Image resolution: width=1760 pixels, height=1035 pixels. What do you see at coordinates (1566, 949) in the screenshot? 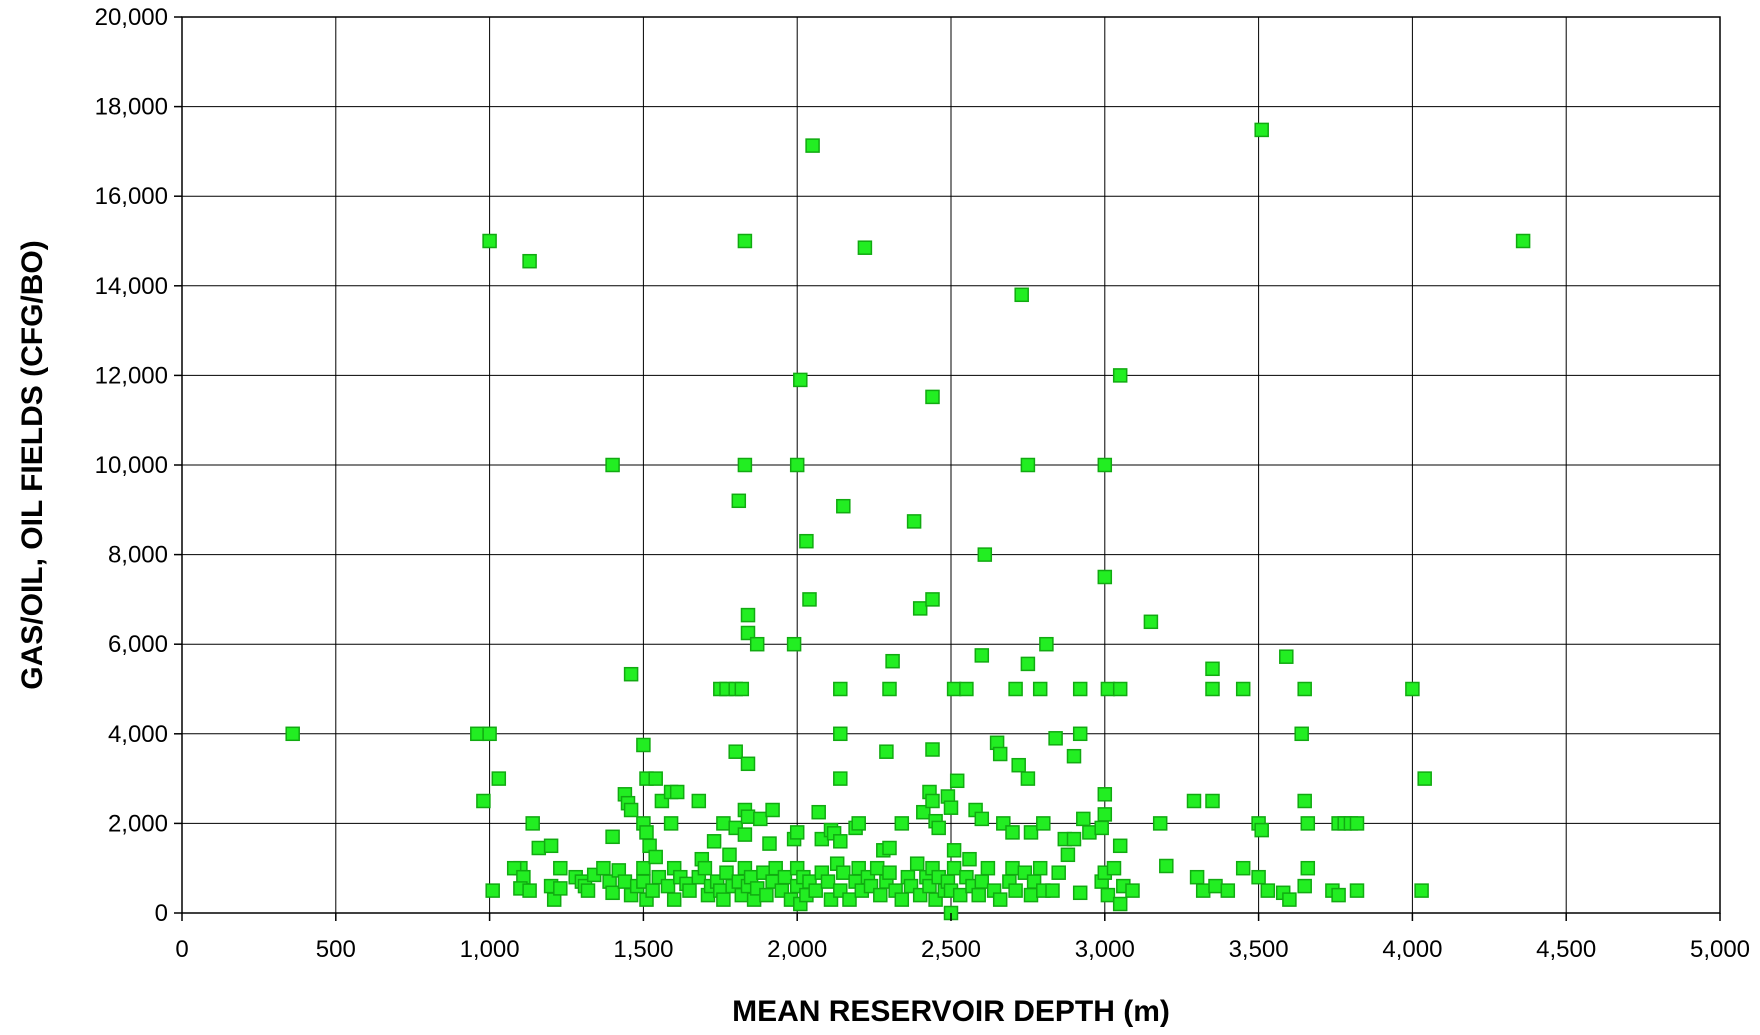
I see `x-tick-label: 4,500` at bounding box center [1566, 949].